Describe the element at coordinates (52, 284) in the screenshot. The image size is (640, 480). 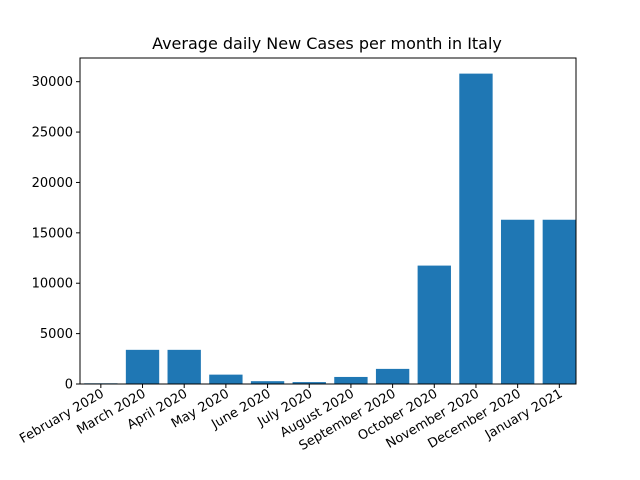
I see `y-tick-label: 10000` at that location.